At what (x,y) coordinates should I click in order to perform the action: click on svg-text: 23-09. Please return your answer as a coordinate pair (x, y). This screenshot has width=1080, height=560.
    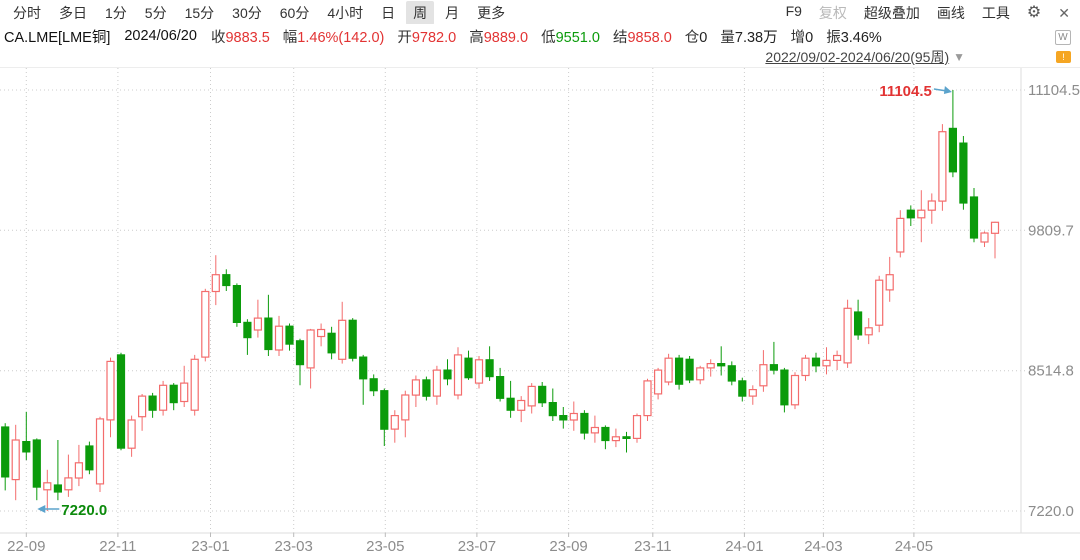
    Looking at the image, I should click on (568, 546).